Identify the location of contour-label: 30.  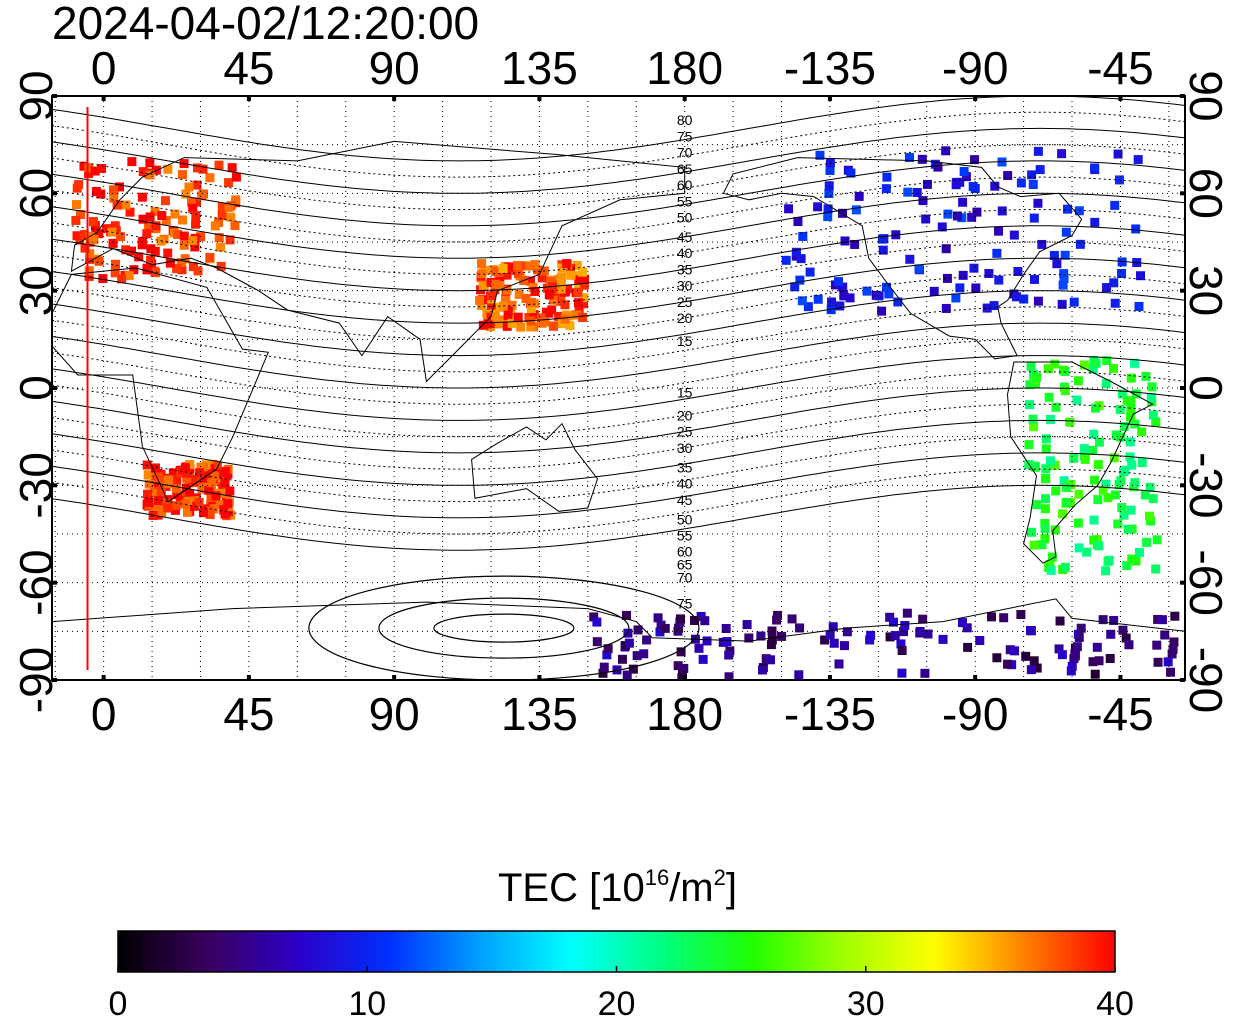
(685, 448).